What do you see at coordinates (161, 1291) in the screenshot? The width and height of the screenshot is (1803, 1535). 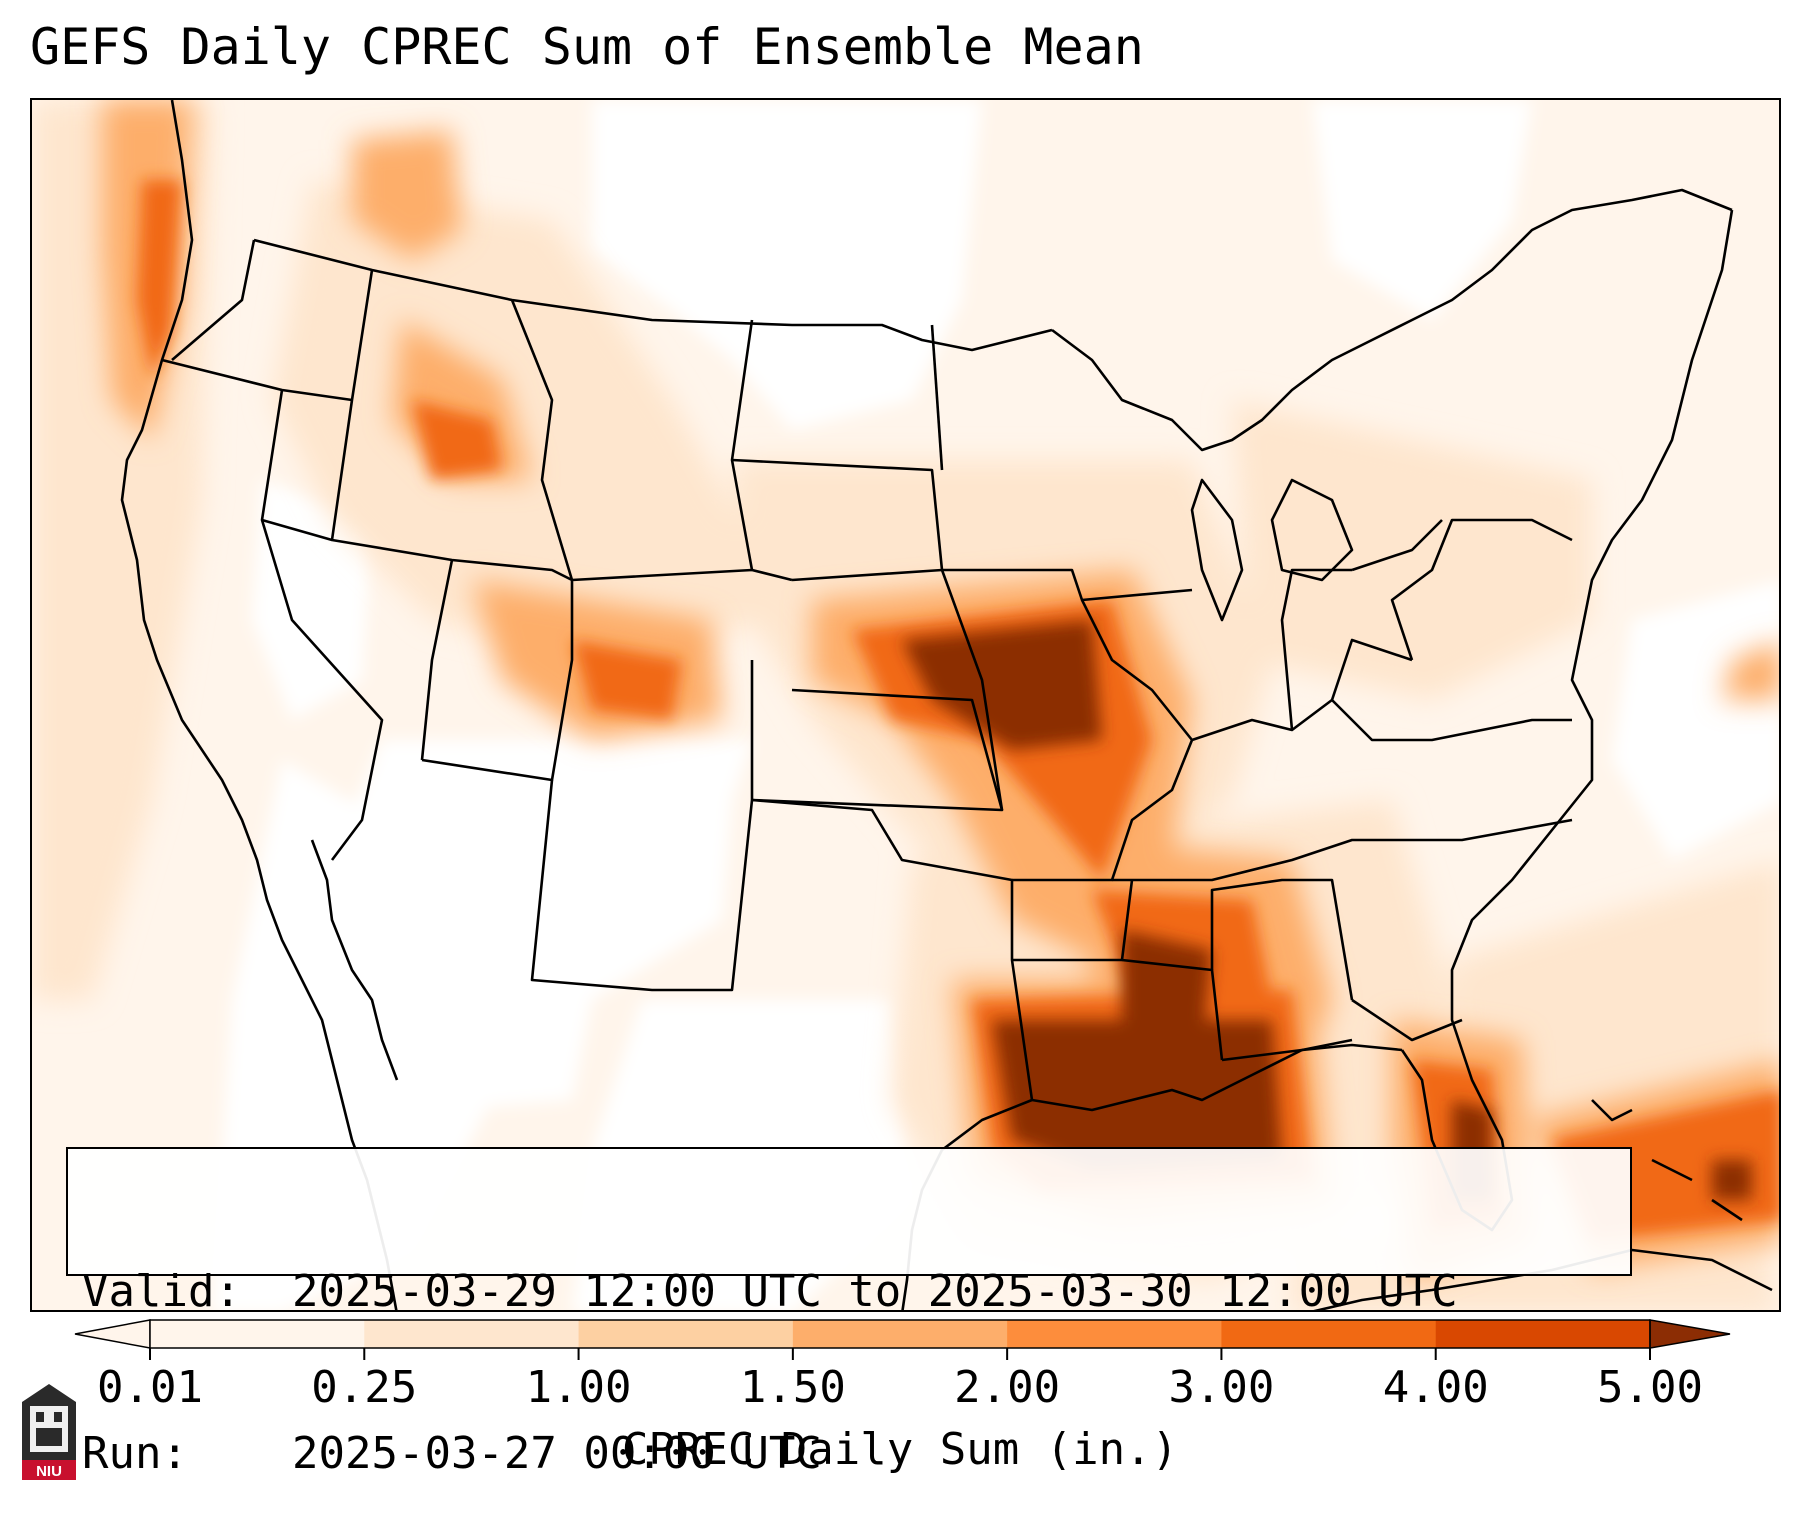 I see `valid-label: Valid:` at bounding box center [161, 1291].